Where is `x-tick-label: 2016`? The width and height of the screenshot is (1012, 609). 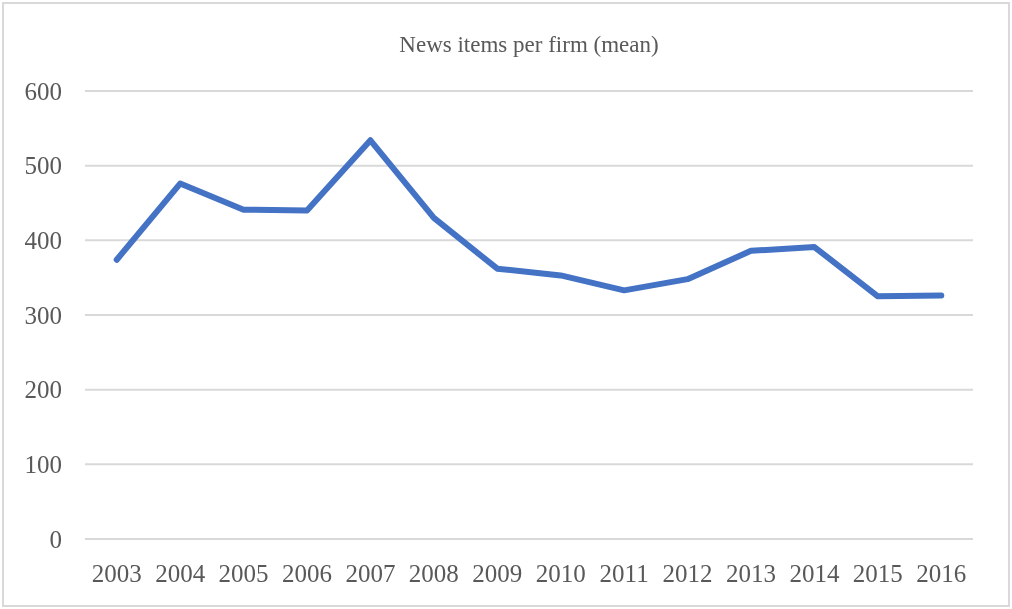 x-tick-label: 2016 is located at coordinates (941, 573).